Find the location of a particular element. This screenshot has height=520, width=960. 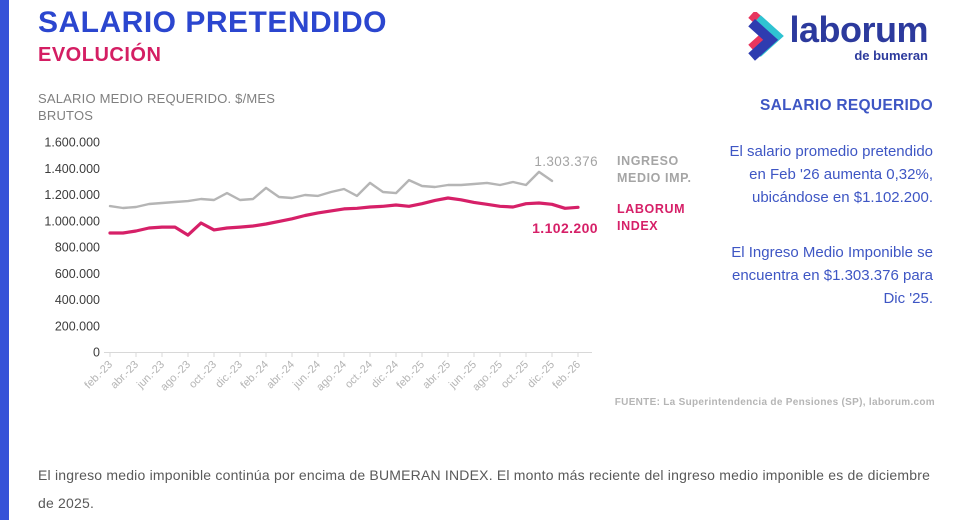

page-subtitle: EVOLUCIÓN is located at coordinates (100, 55).